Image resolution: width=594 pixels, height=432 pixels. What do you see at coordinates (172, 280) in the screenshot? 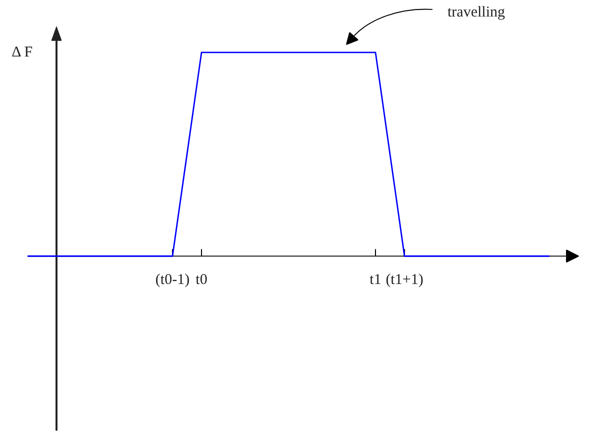
I see `x-tick-label: (t0-1)` at bounding box center [172, 280].